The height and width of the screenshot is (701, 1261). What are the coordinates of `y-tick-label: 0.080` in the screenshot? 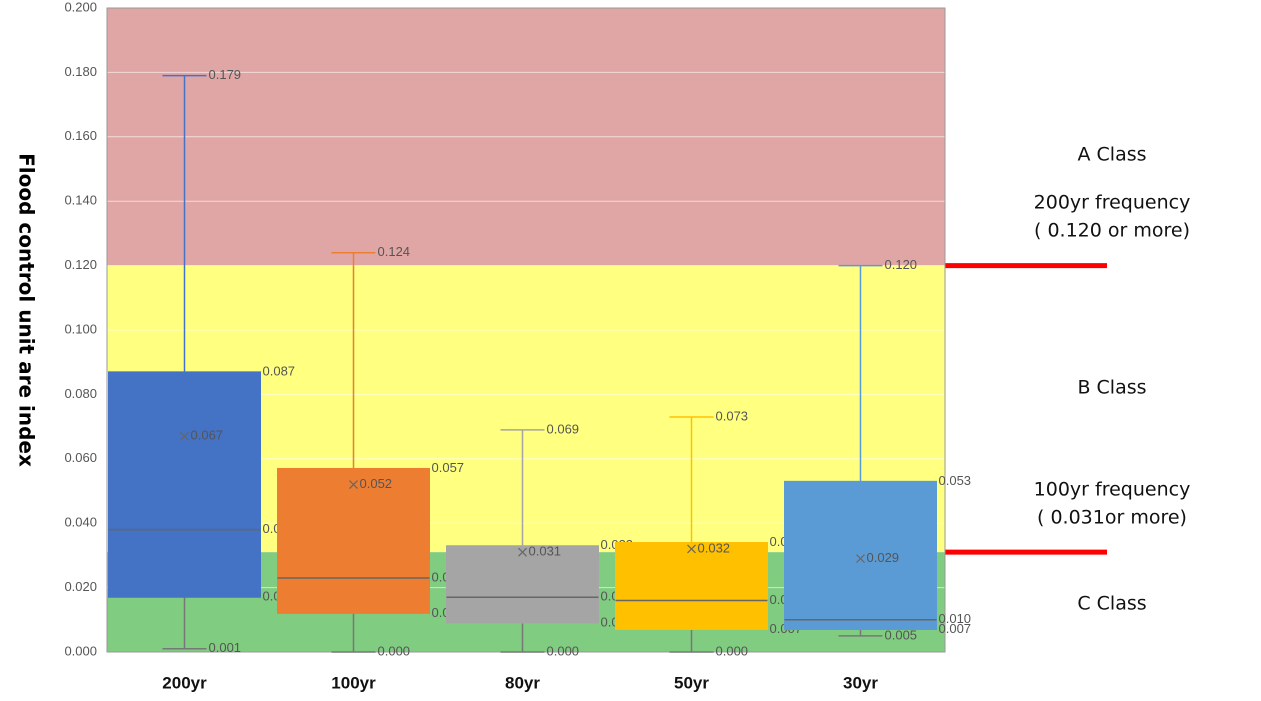 It's located at (80, 393).